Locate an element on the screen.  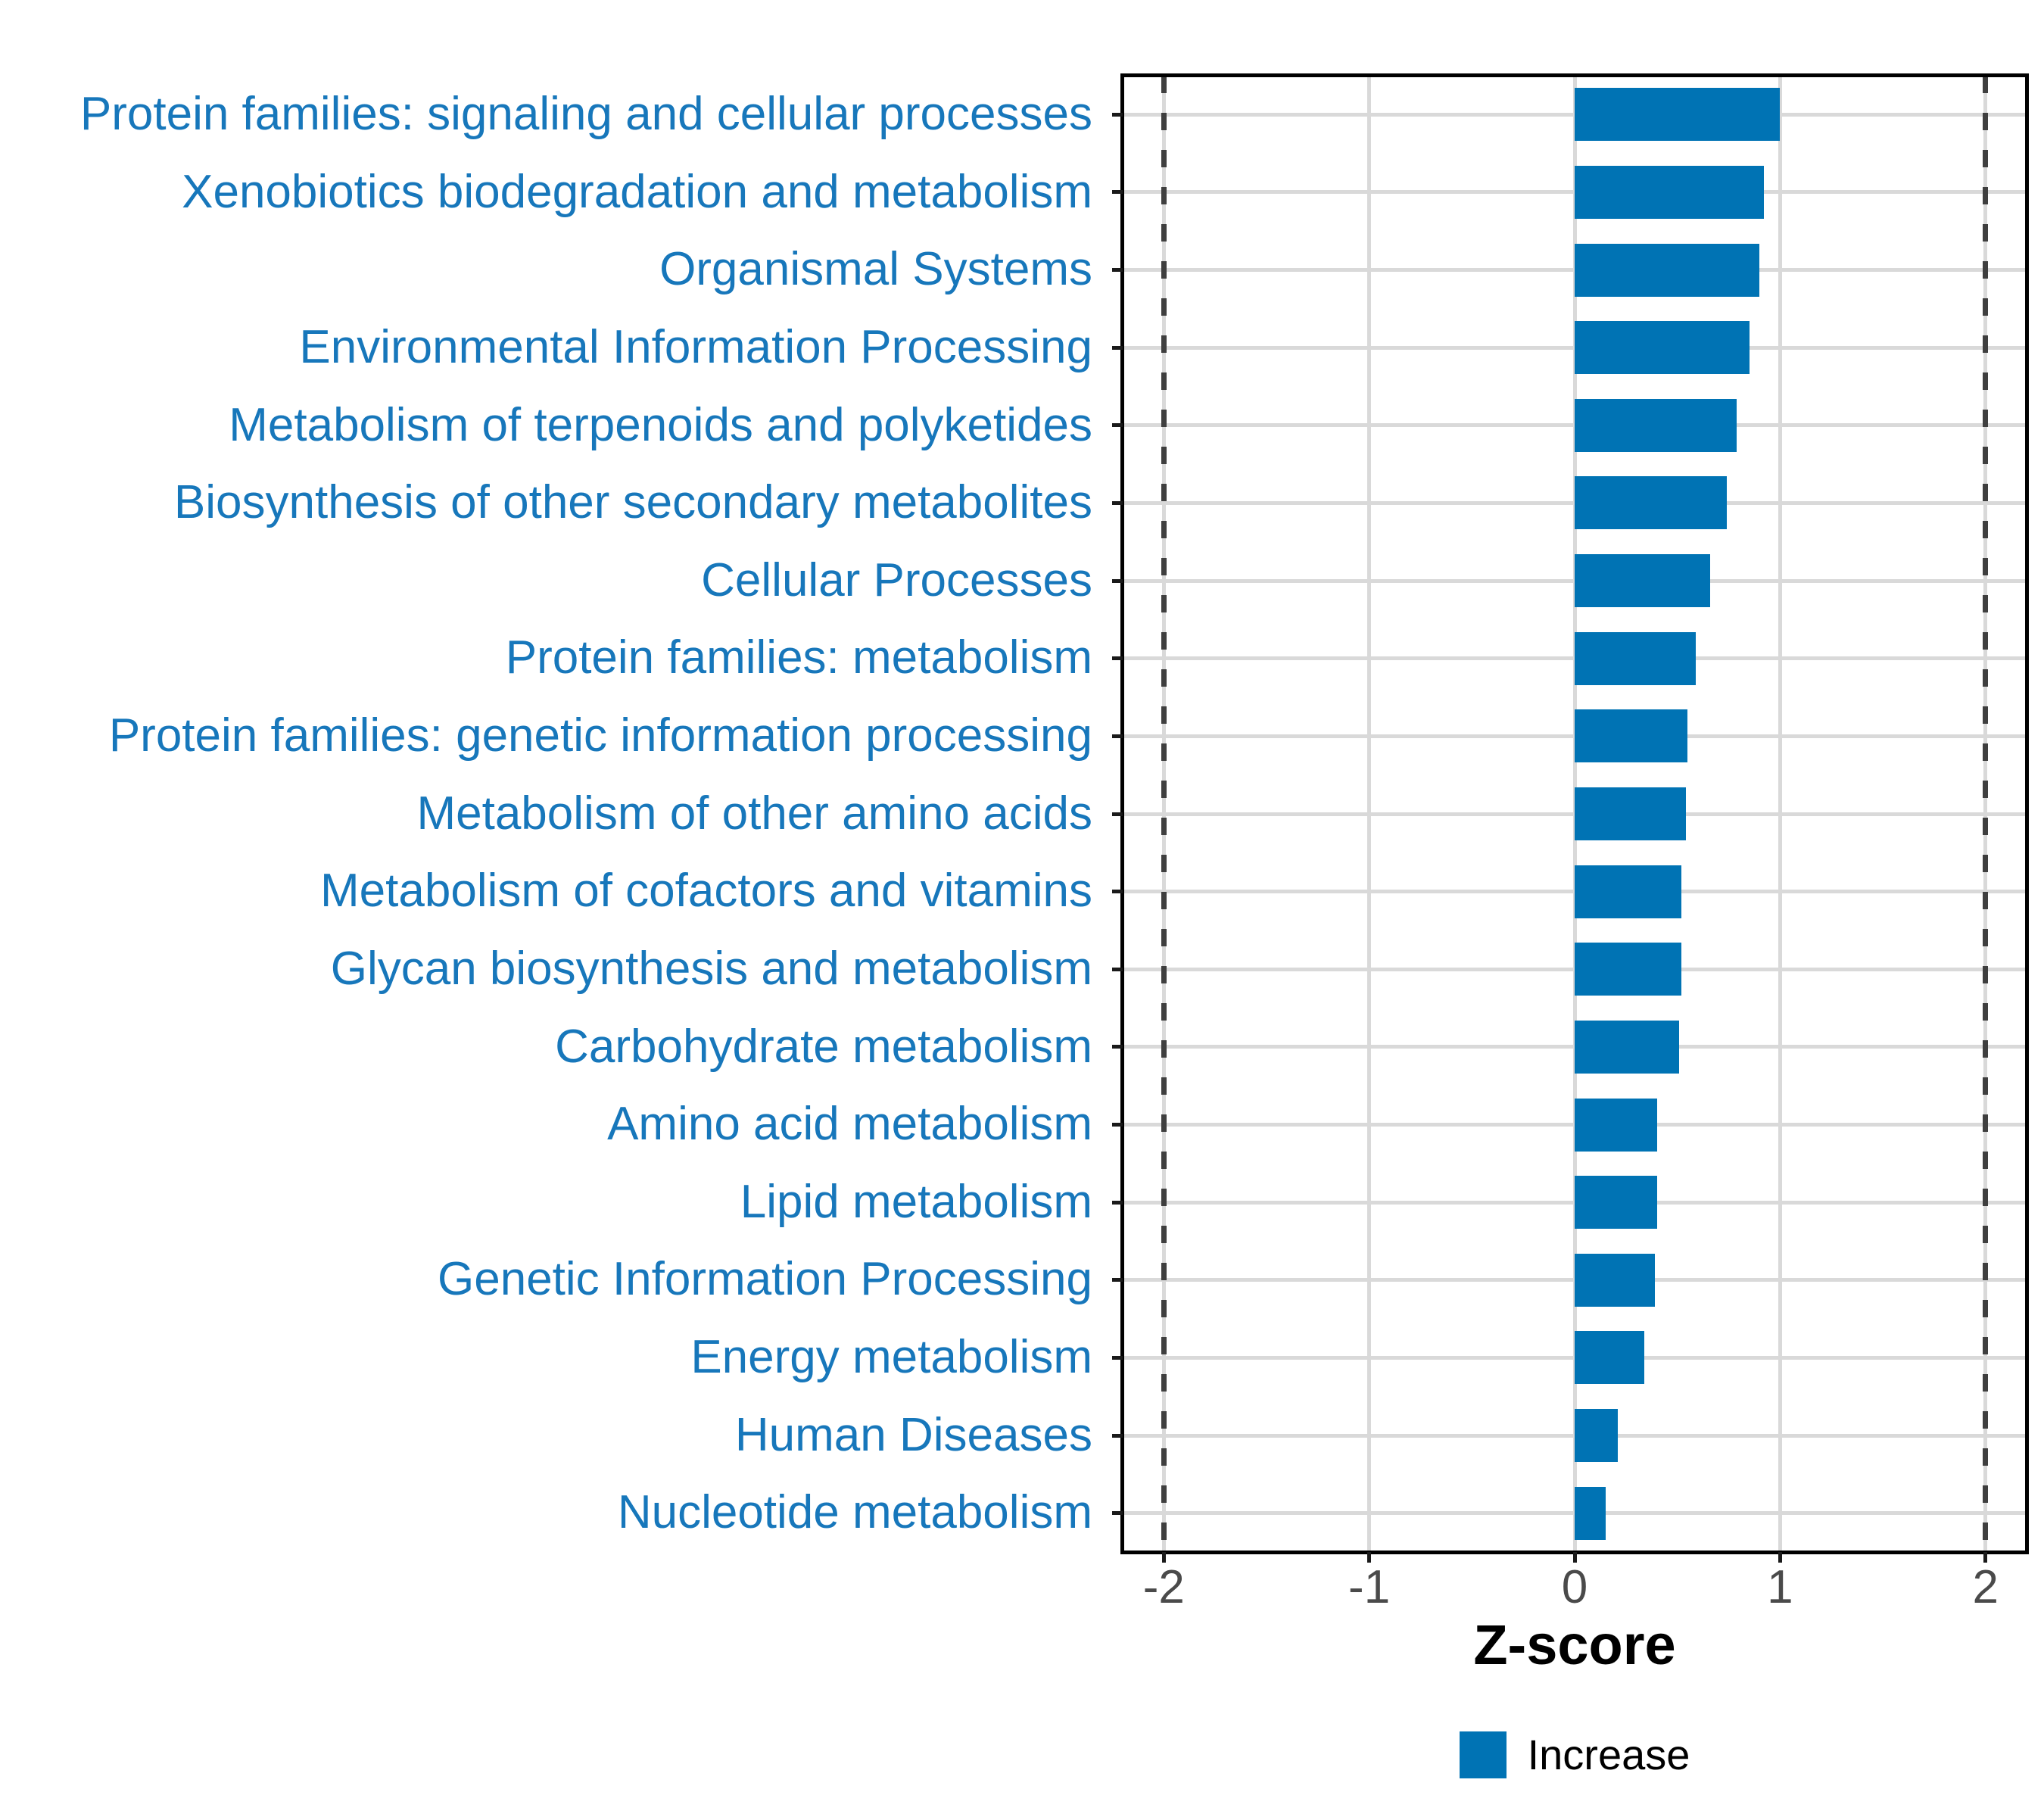
category-label: Environmental Information Processing is located at coordinates (695, 346).